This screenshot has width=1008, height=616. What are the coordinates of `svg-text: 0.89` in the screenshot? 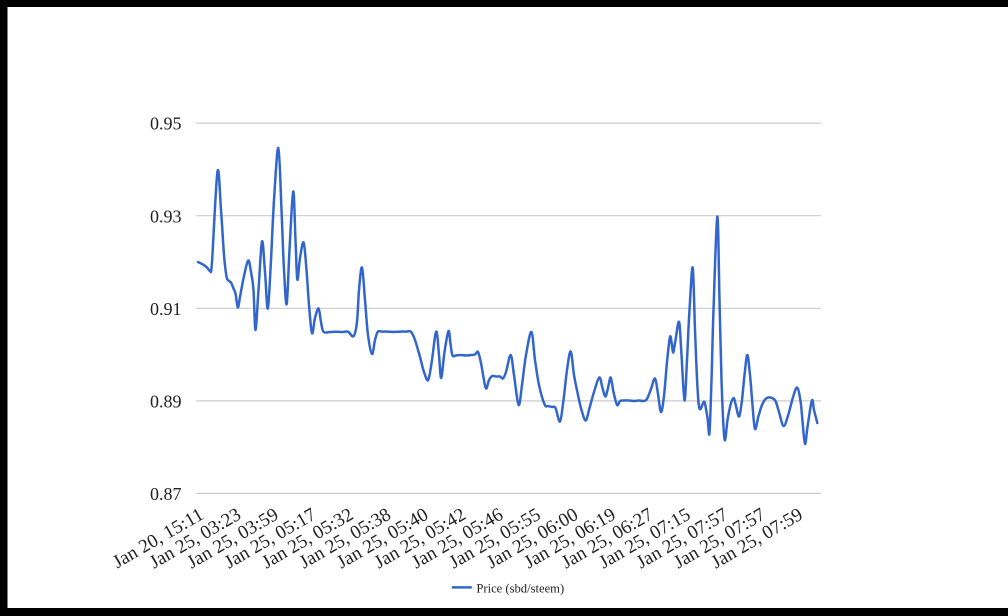 It's located at (166, 402).